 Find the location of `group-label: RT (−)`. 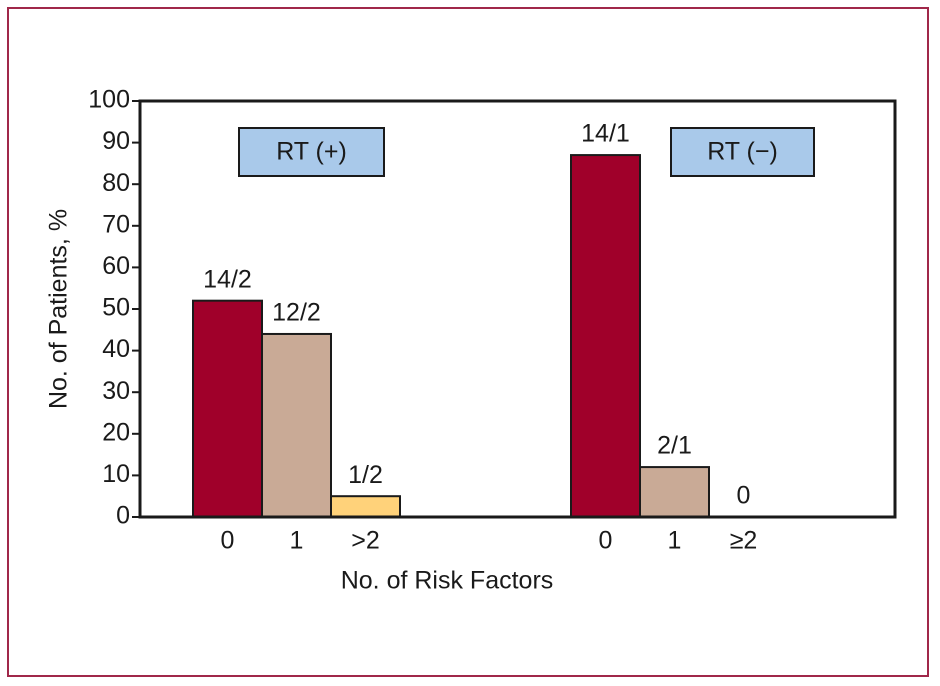

group-label: RT (−) is located at coordinates (742, 152).